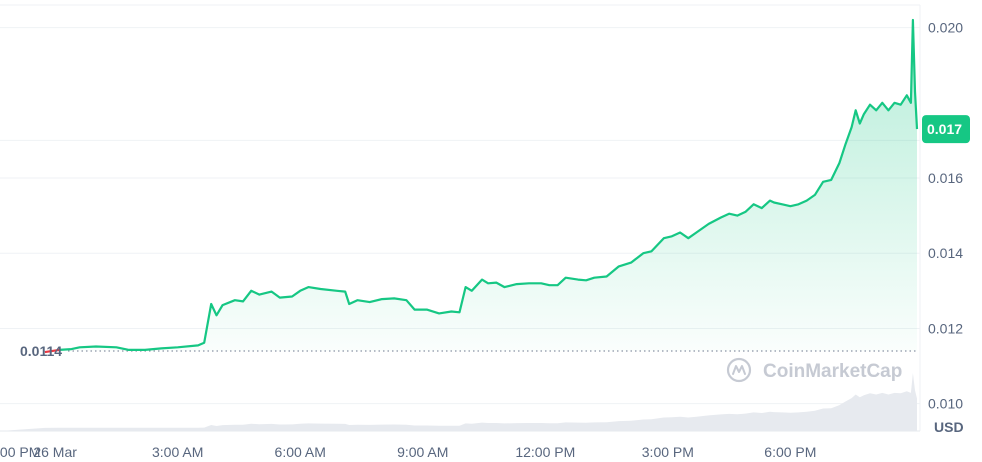 This screenshot has width=982, height=462. Describe the element at coordinates (949, 427) in the screenshot. I see `currency-label: USD` at that location.